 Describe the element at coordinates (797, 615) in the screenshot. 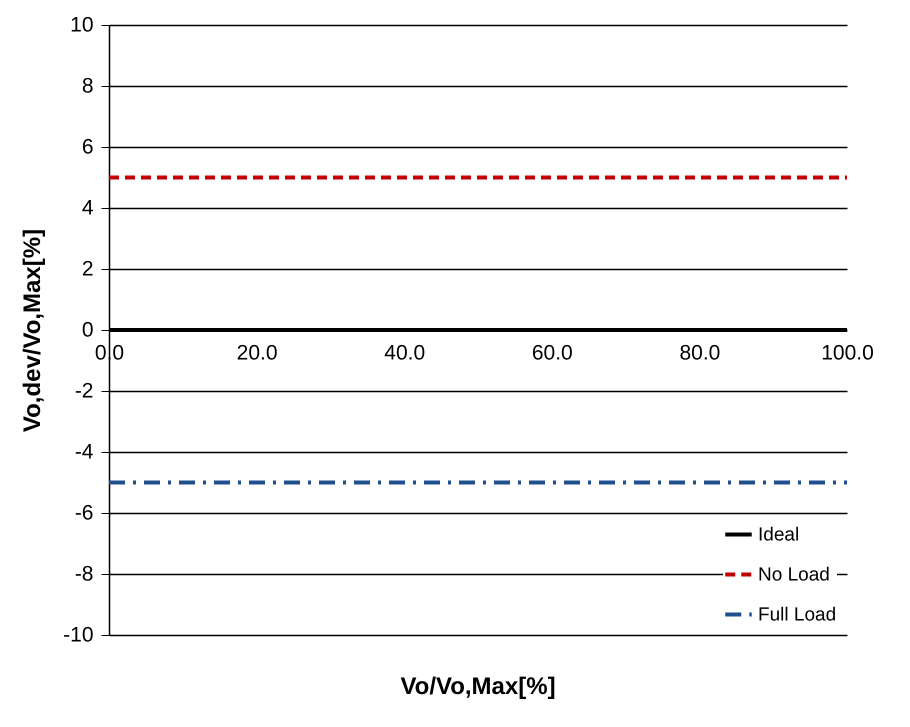

I see `legend-label: Full Load` at that location.